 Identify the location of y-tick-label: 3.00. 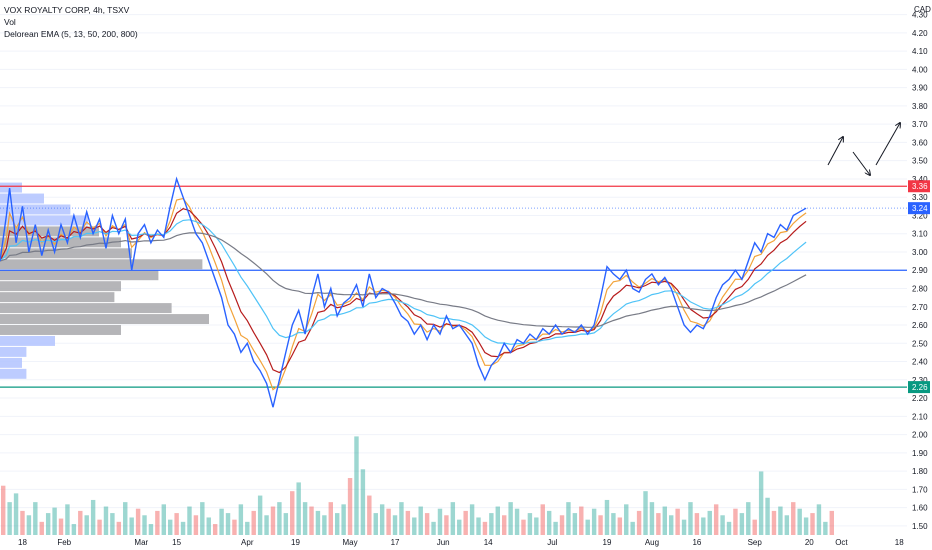
(920, 252).